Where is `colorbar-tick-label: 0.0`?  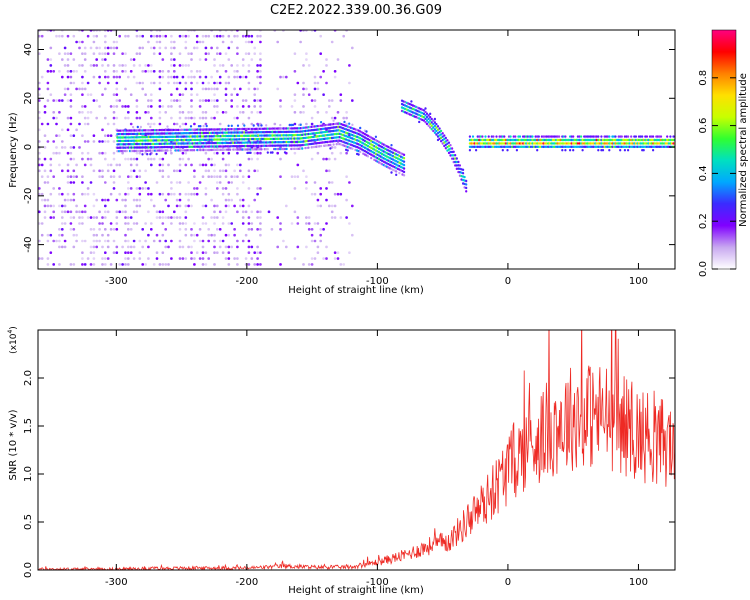
colorbar-tick-label: 0.0 is located at coordinates (703, 269).